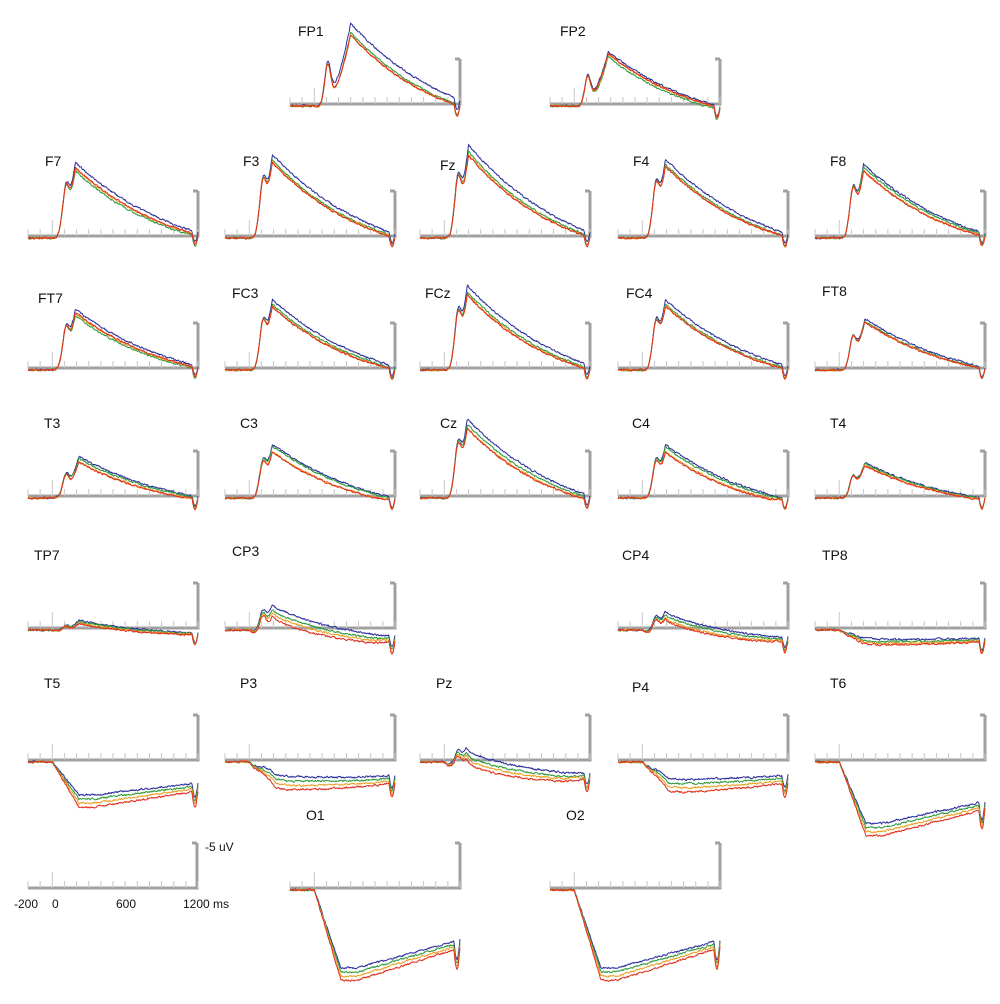 The width and height of the screenshot is (1000, 1004). Describe the element at coordinates (838, 683) in the screenshot. I see `channel-label: T6` at that location.